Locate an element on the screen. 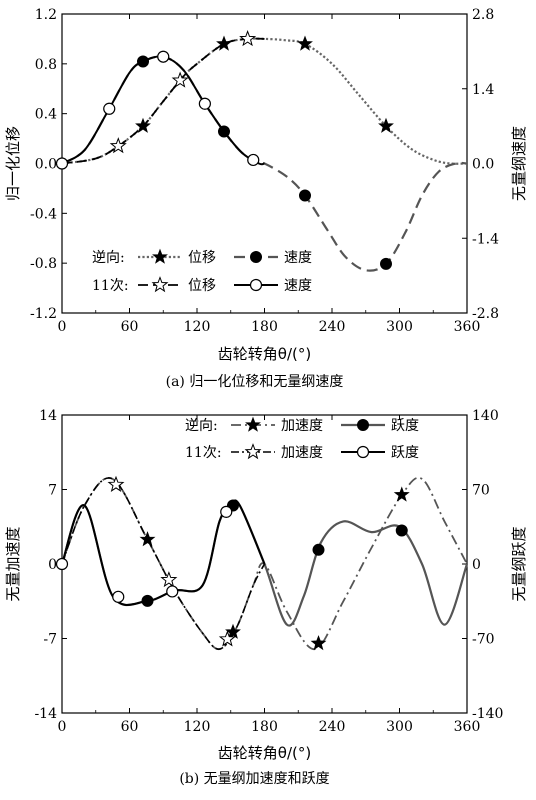 This screenshot has height=800, width=536. y-right-tick-label: -2.8 is located at coordinates (485, 314).